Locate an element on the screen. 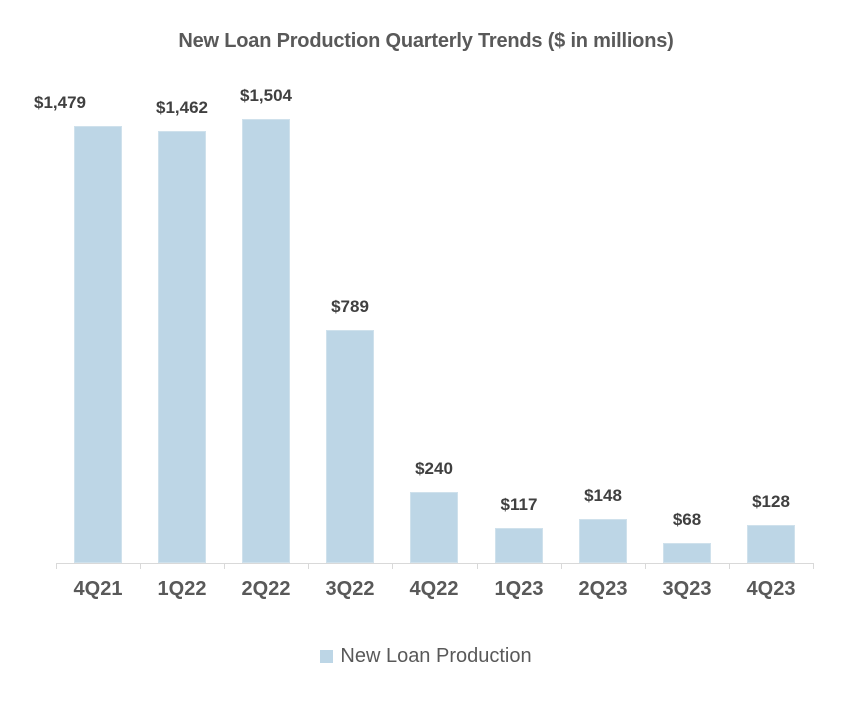 Image resolution: width=852 pixels, height=728 pixels. category-label: 2Q23 is located at coordinates (603, 589).